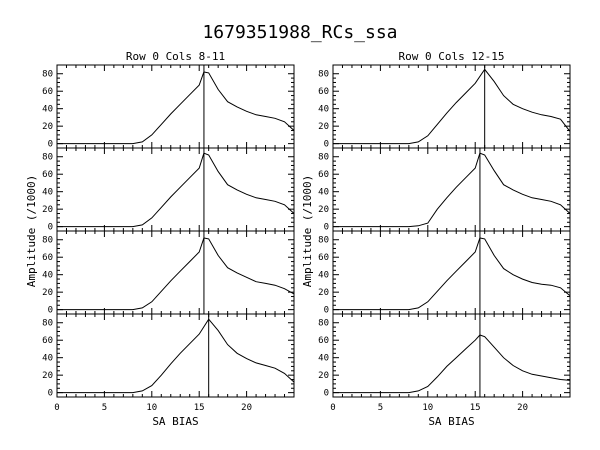  Describe the element at coordinates (299, 32) in the screenshot. I see `figure-title: 1679351988_RCs_ssa` at that location.